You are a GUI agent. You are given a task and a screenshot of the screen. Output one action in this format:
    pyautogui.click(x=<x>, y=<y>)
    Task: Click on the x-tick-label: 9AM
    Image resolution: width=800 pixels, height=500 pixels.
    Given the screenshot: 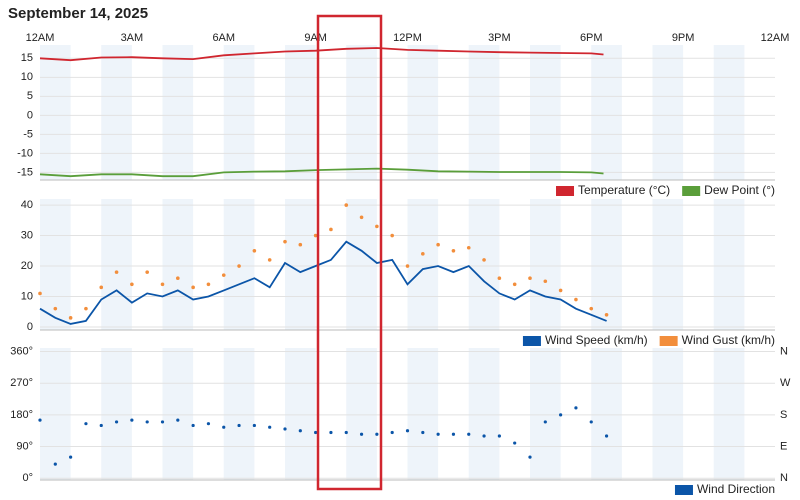 What is the action you would take?
    pyautogui.click(x=315, y=38)
    